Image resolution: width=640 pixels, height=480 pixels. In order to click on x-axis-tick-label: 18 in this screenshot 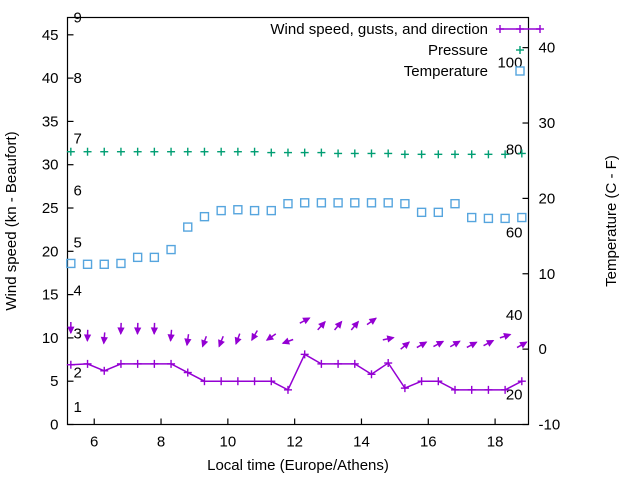, I will do `click(495, 442)`.